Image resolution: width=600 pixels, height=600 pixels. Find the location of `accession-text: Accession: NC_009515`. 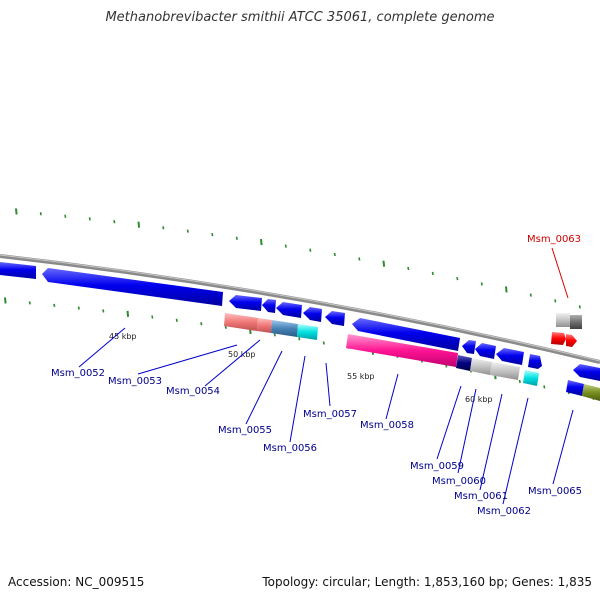

accession-text: Accession: NC_009515 is located at coordinates (76, 582).